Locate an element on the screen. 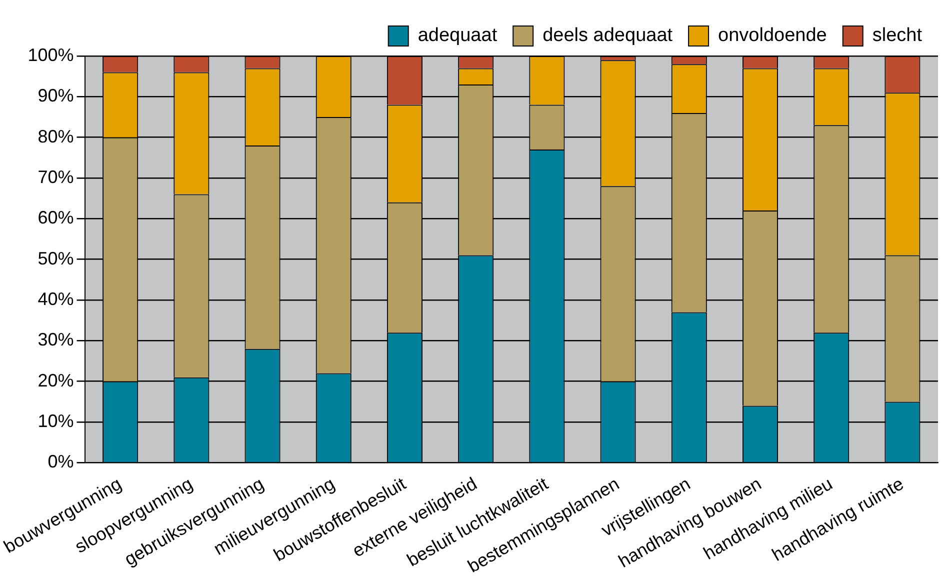 This screenshot has height=586, width=948. y-tick-label: 90% is located at coordinates (56, 96).